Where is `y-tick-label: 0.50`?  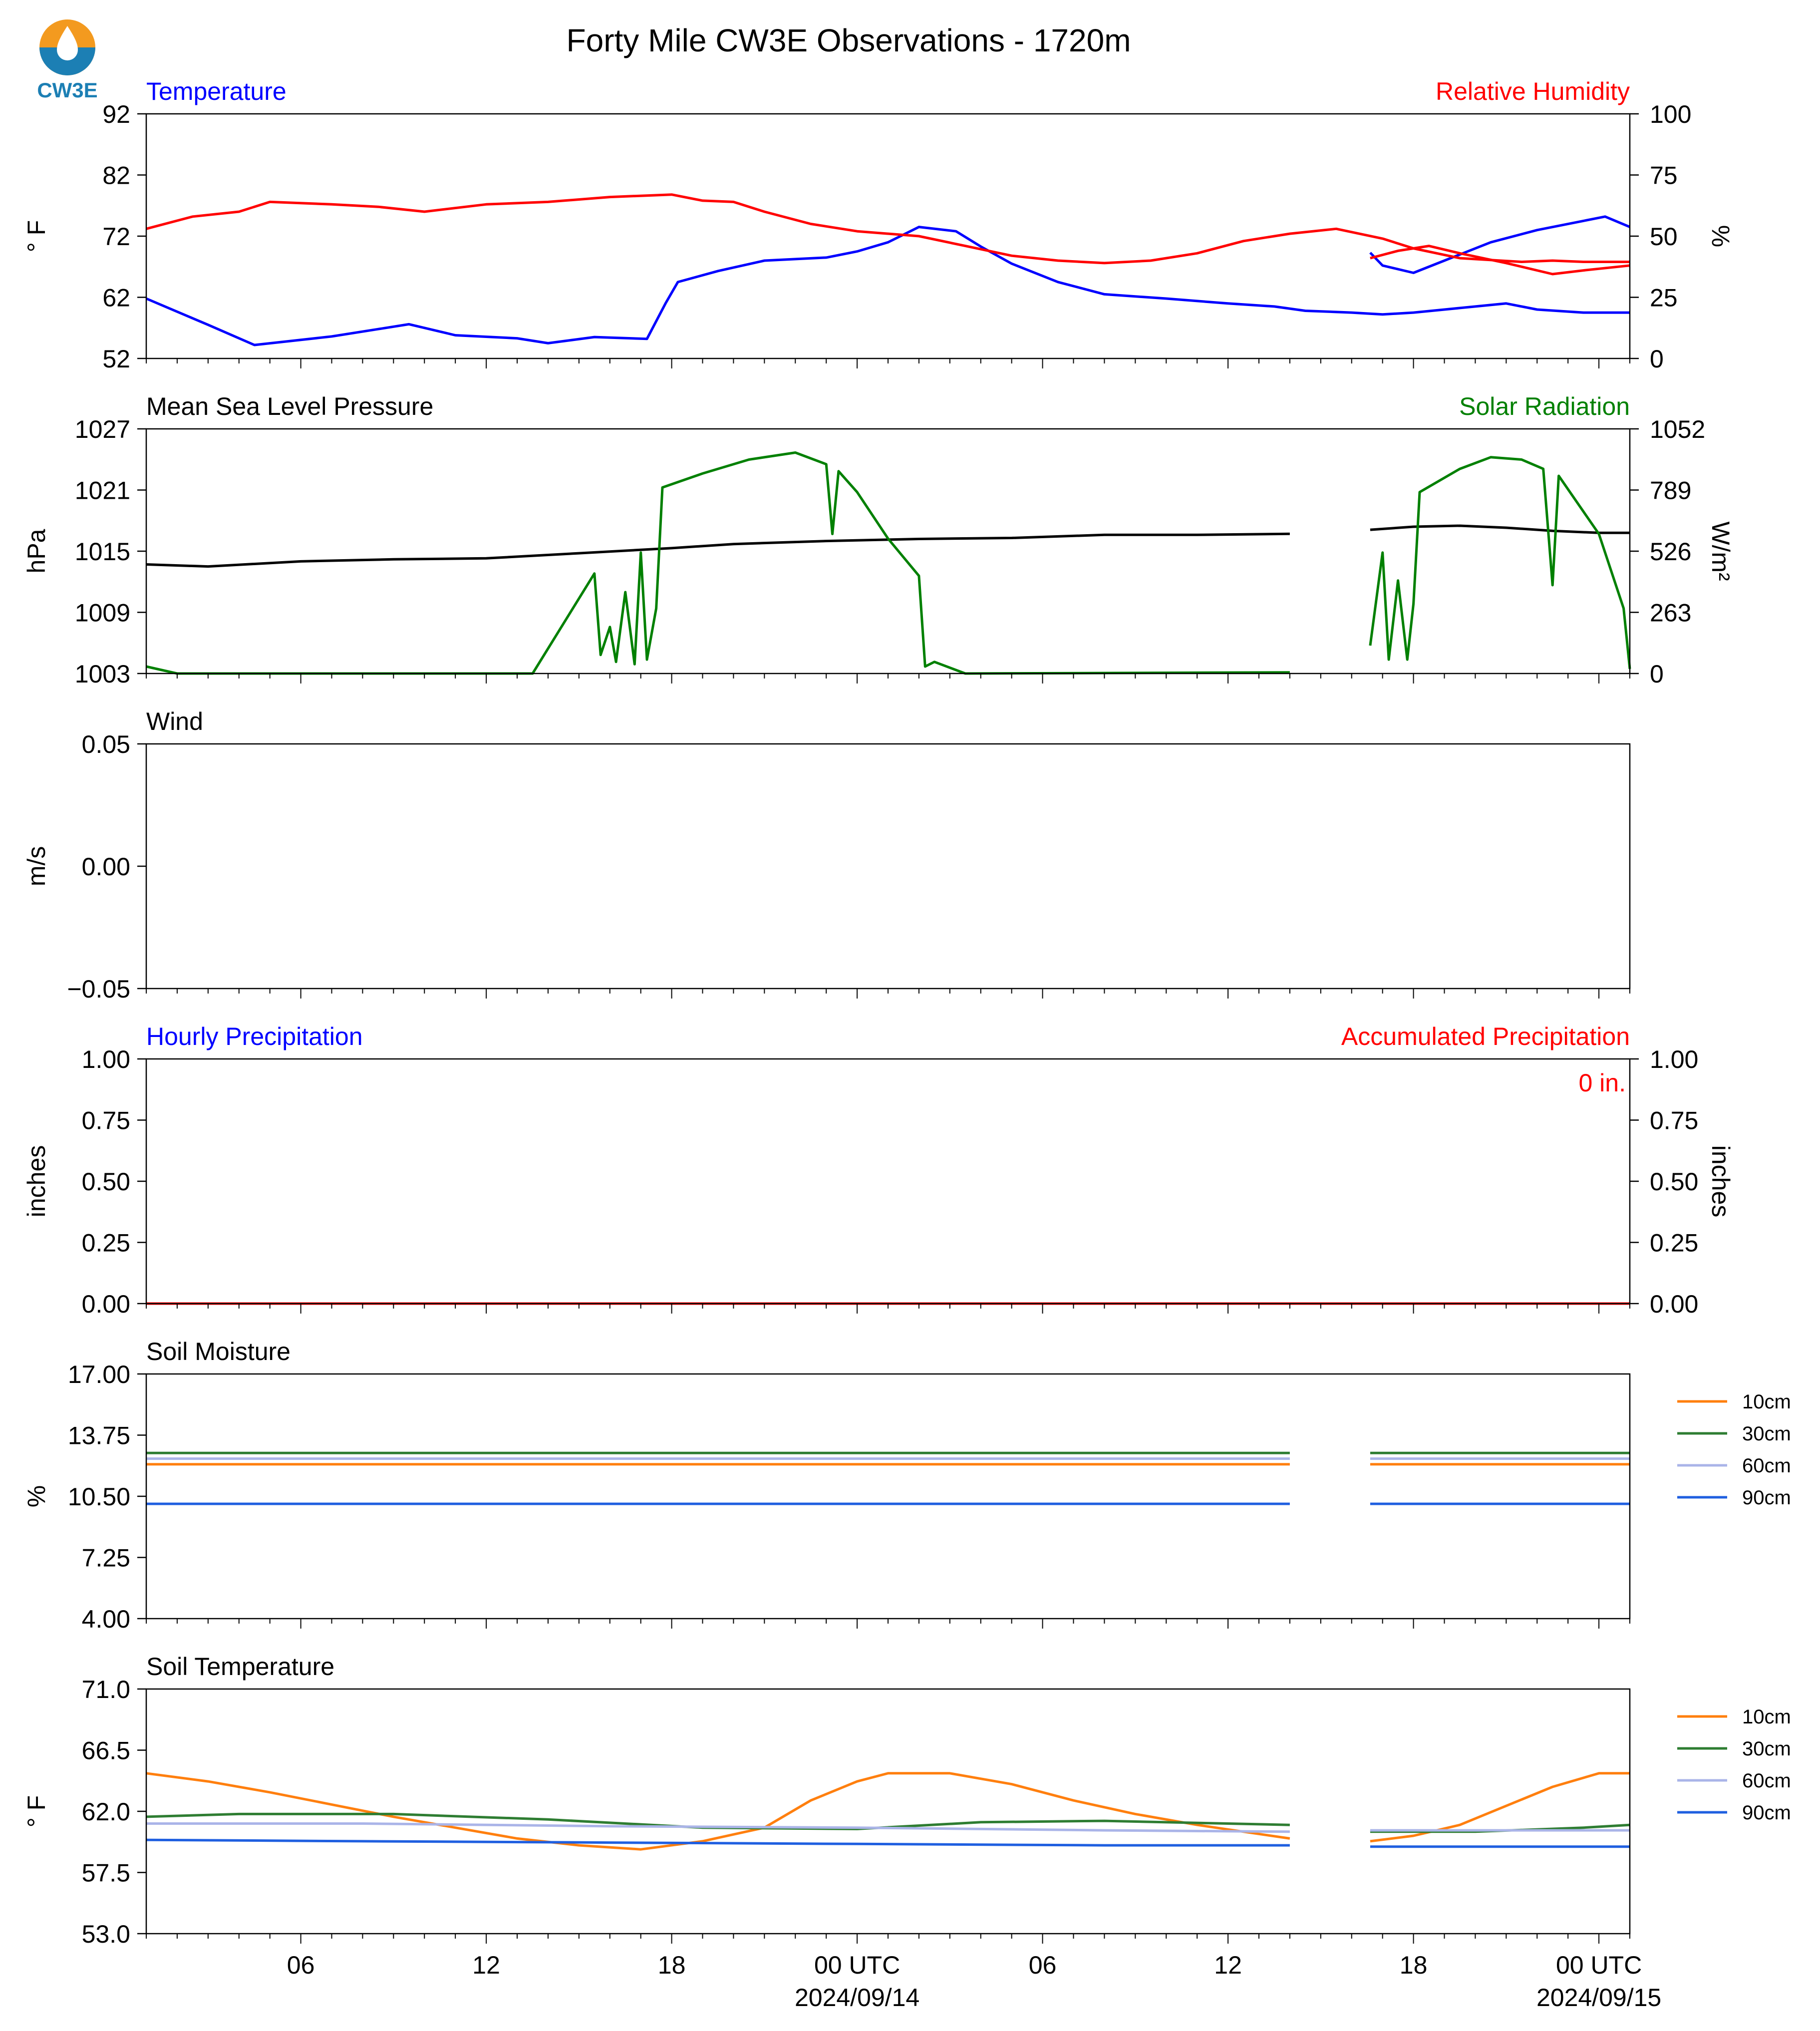
y-tick-label: 0.50 is located at coordinates (106, 1182).